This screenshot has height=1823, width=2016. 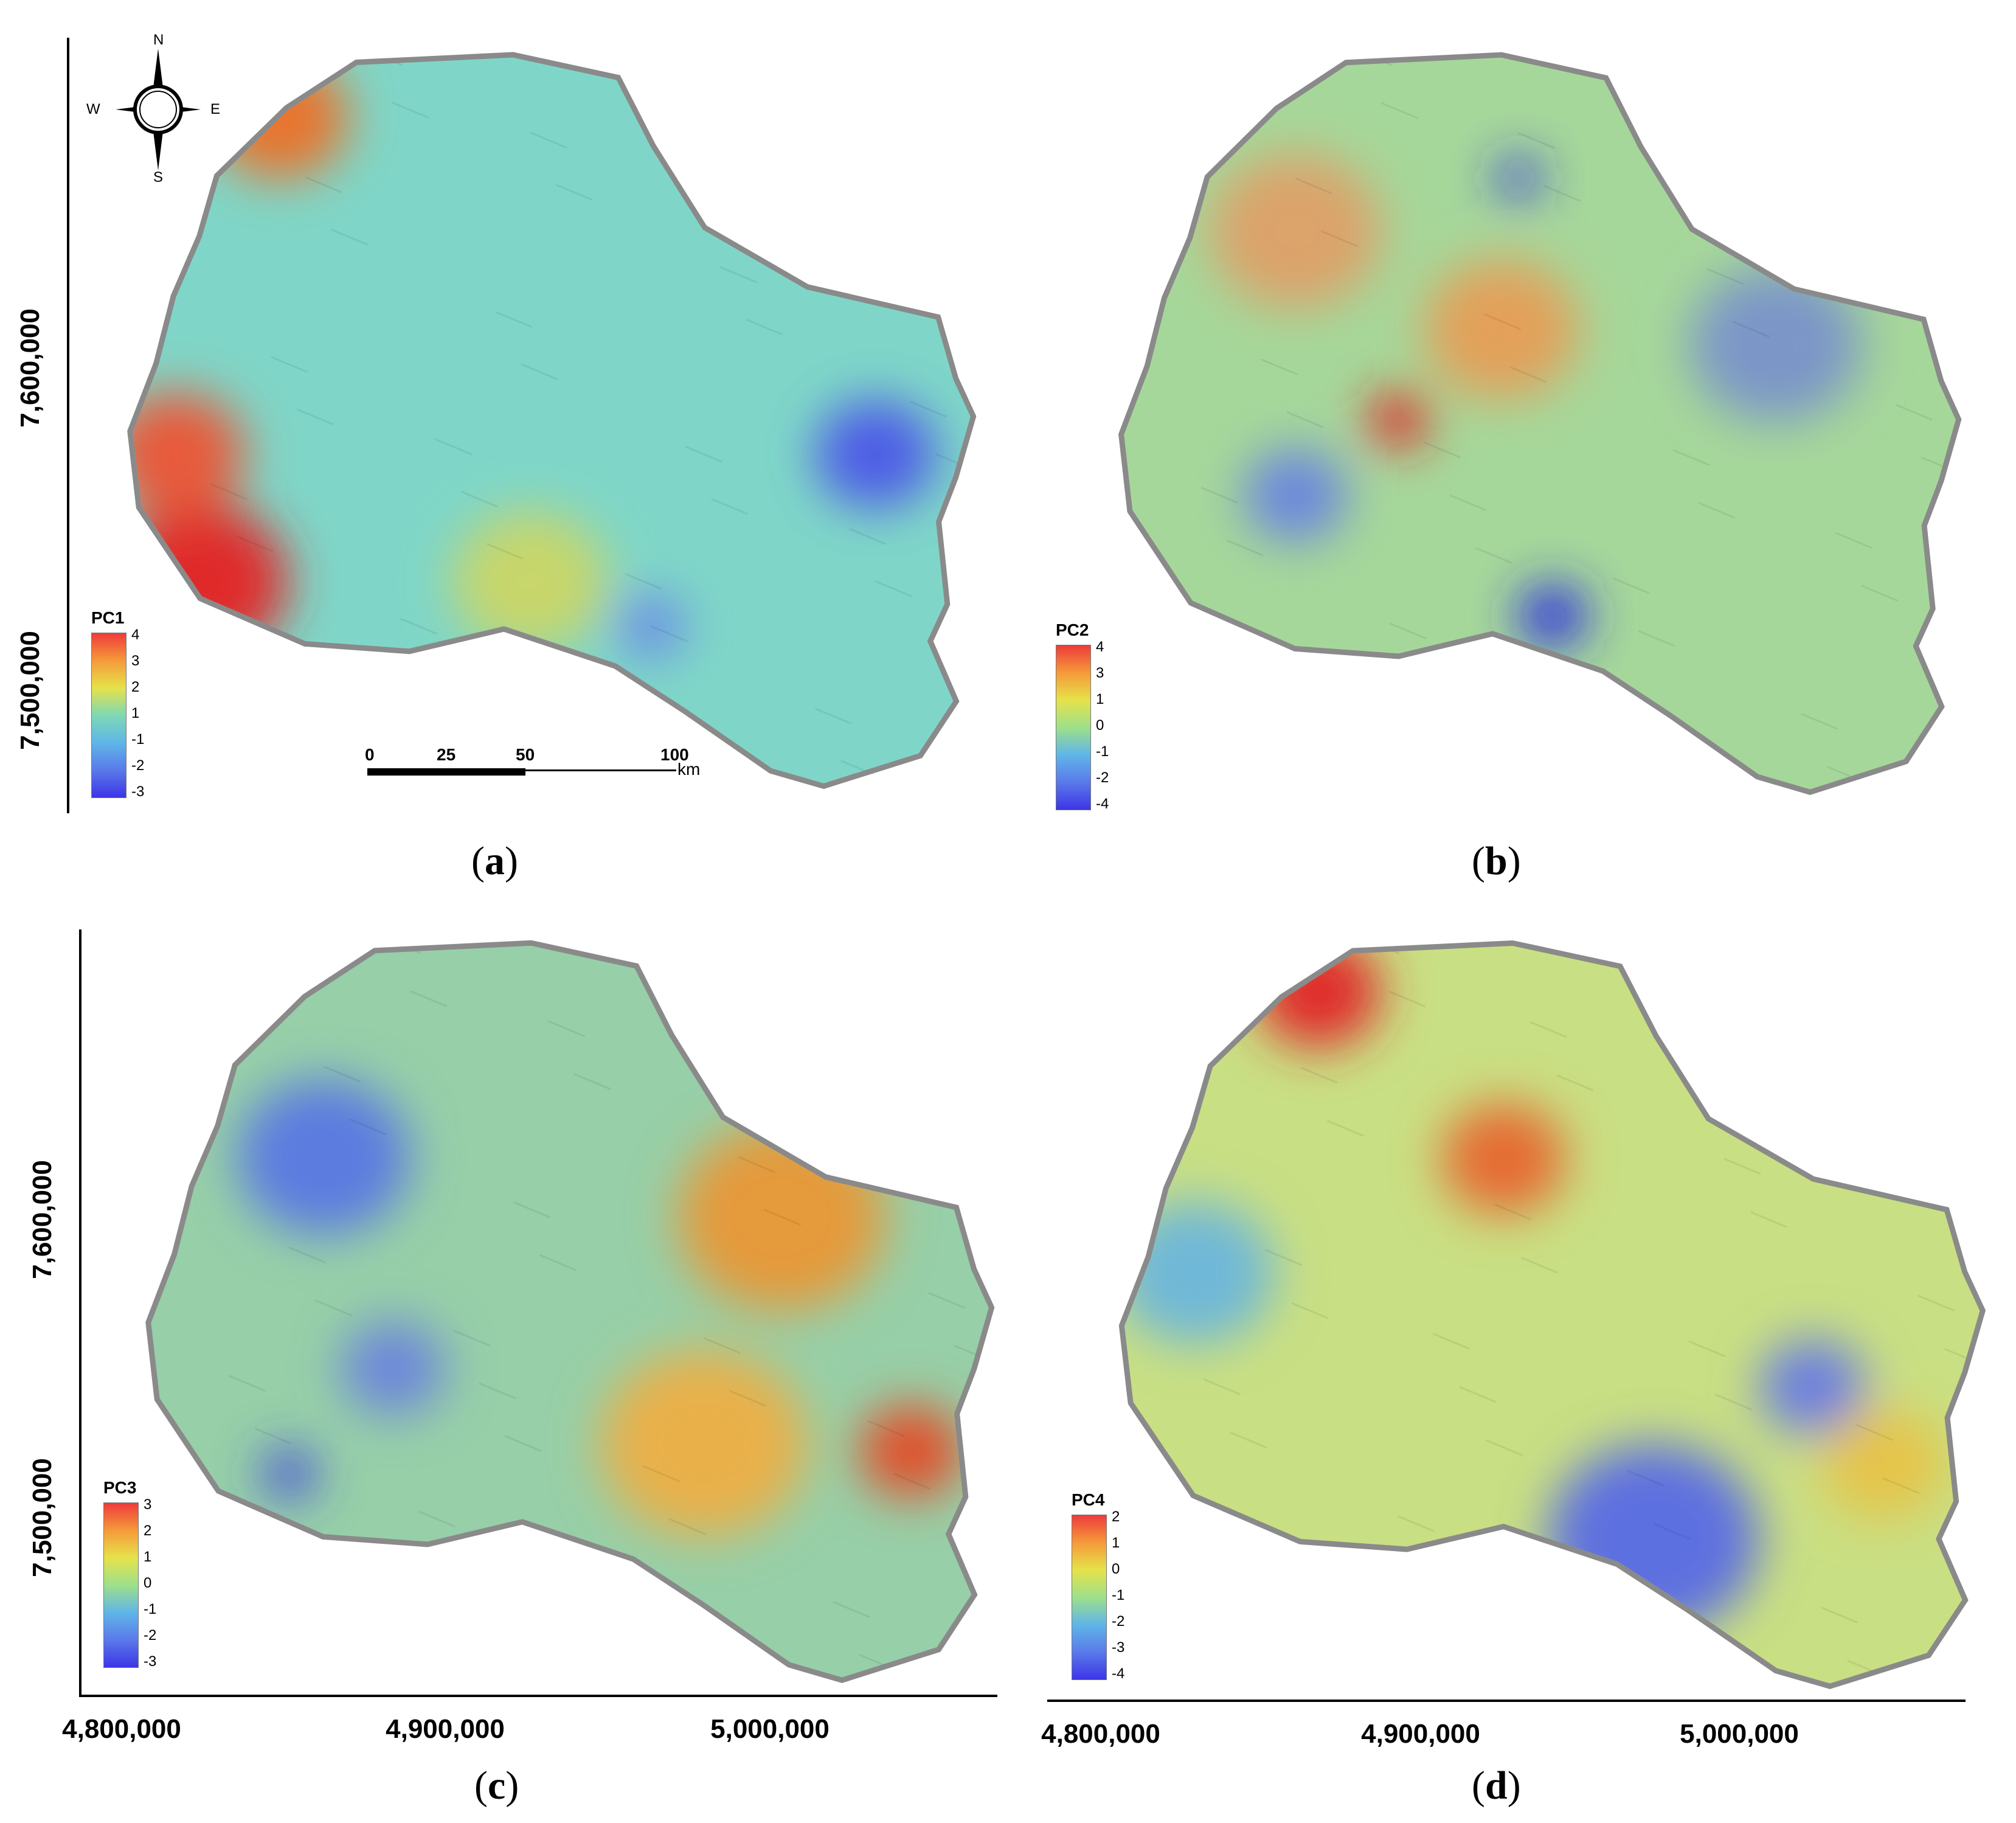 I want to click on compass-north-label: N, so click(x=158, y=40).